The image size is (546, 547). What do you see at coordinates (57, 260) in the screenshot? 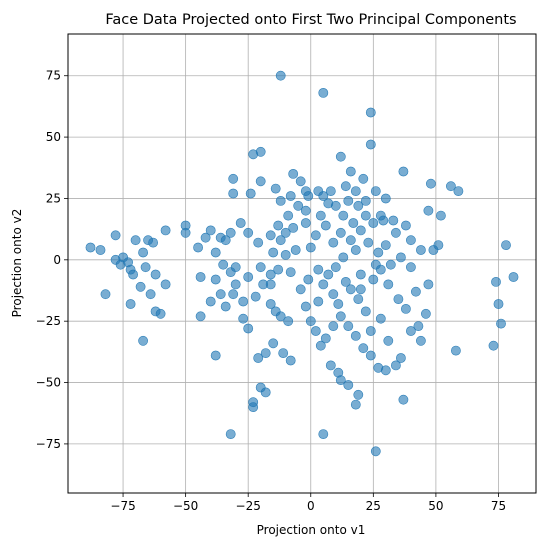
I see `y-tick-label: 0` at bounding box center [57, 260].